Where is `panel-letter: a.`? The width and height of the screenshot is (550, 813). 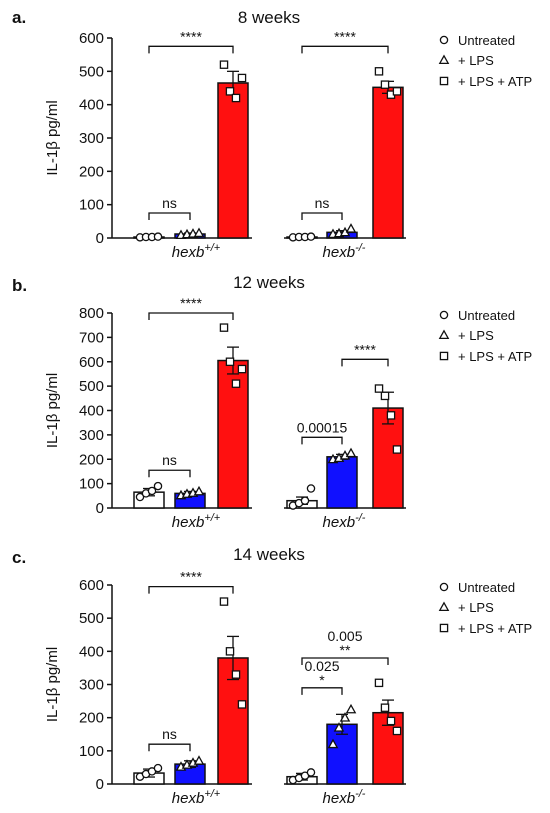 panel-letter: a. is located at coordinates (19, 17).